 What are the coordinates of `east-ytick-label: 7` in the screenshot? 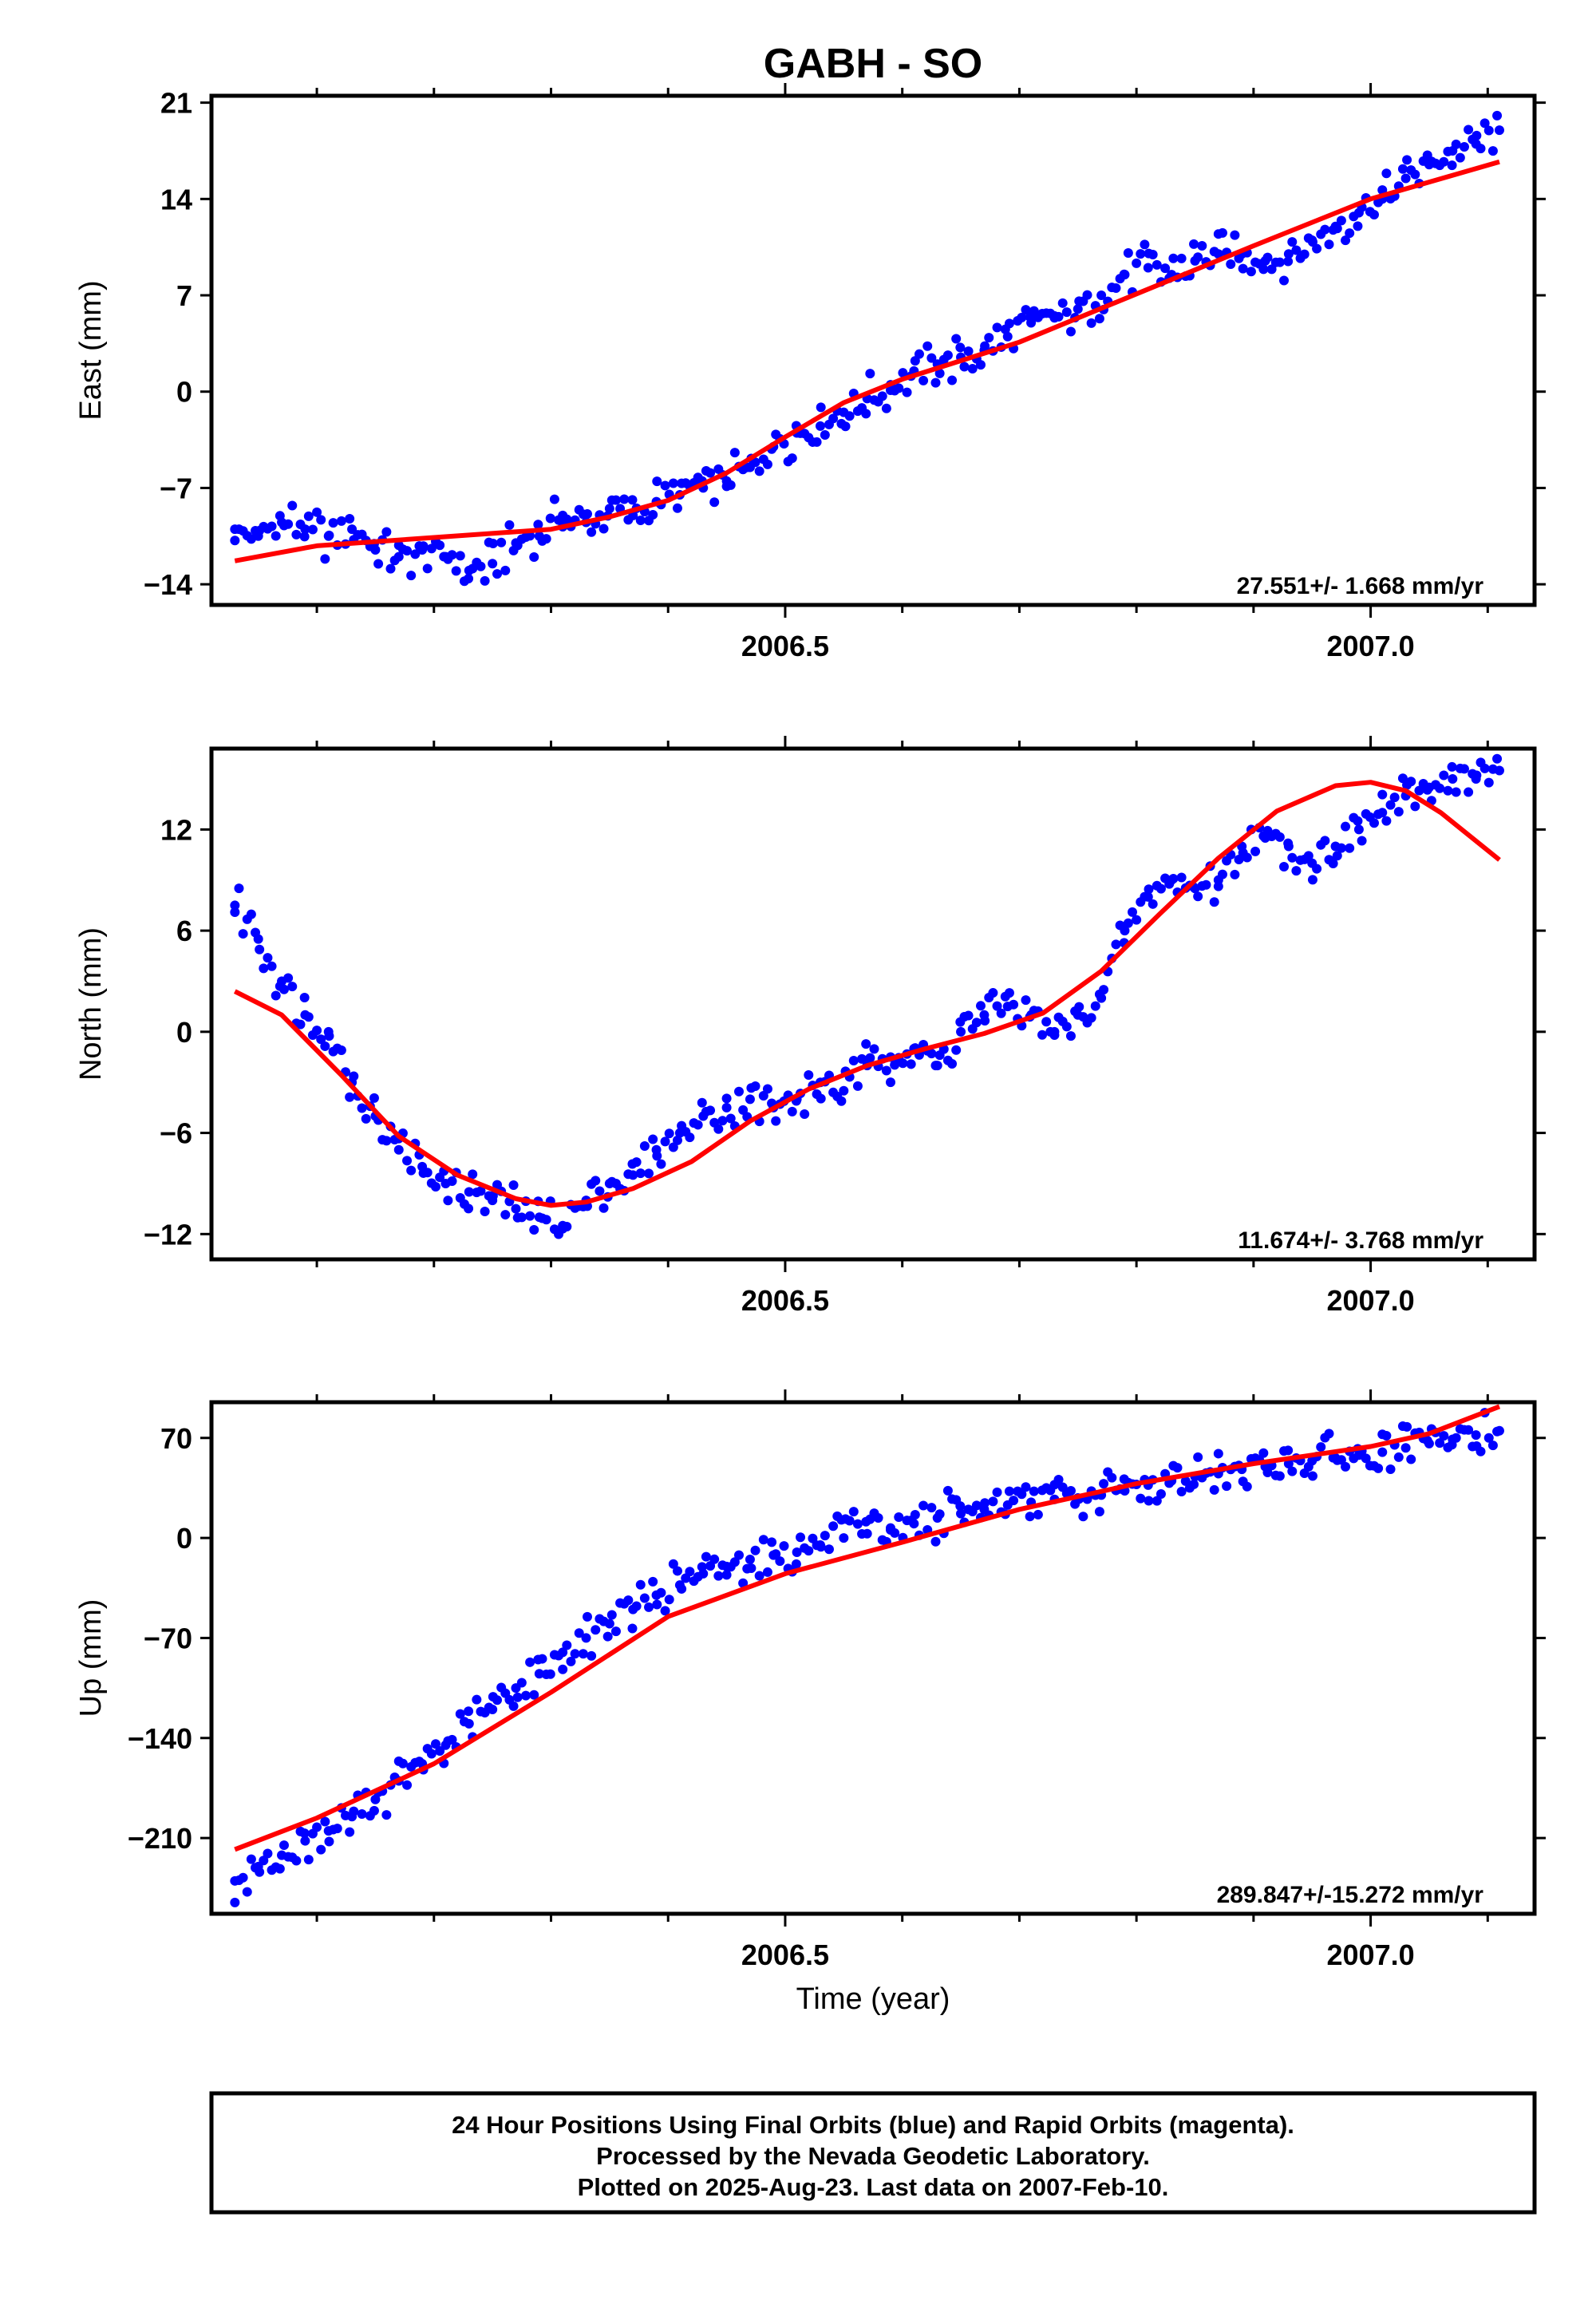 It's located at (184, 295).